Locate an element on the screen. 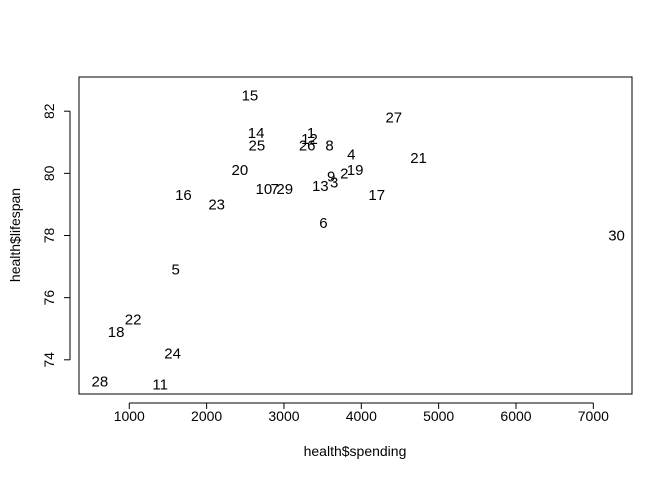 This screenshot has height=480, width=672. point-label: 29 is located at coordinates (284, 189).